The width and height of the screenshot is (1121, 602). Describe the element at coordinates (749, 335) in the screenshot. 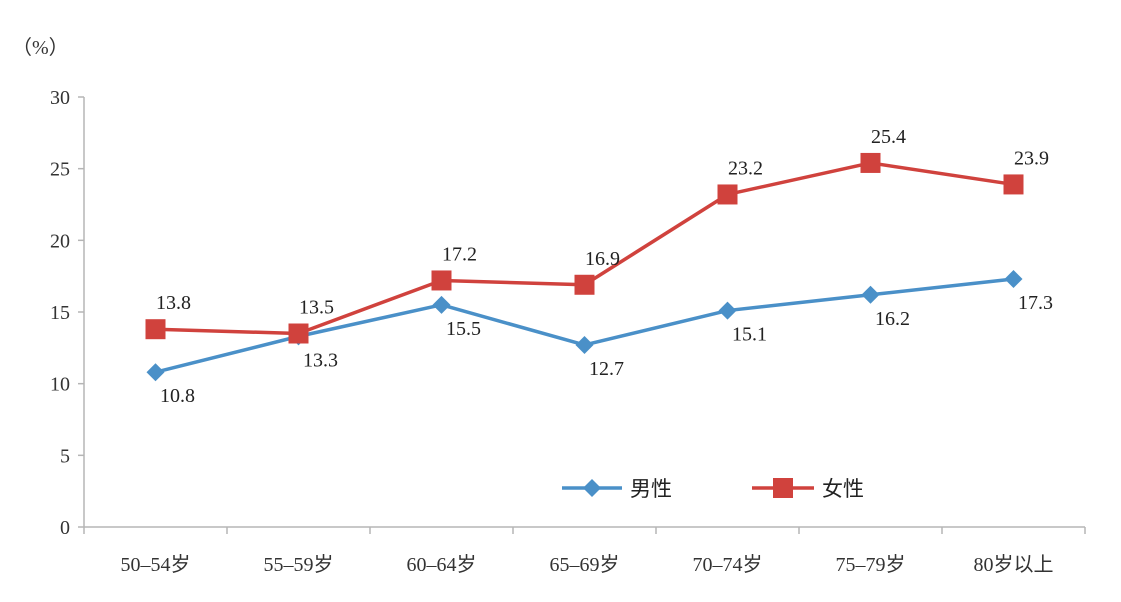

I see `male-data-label: 15.1` at that location.